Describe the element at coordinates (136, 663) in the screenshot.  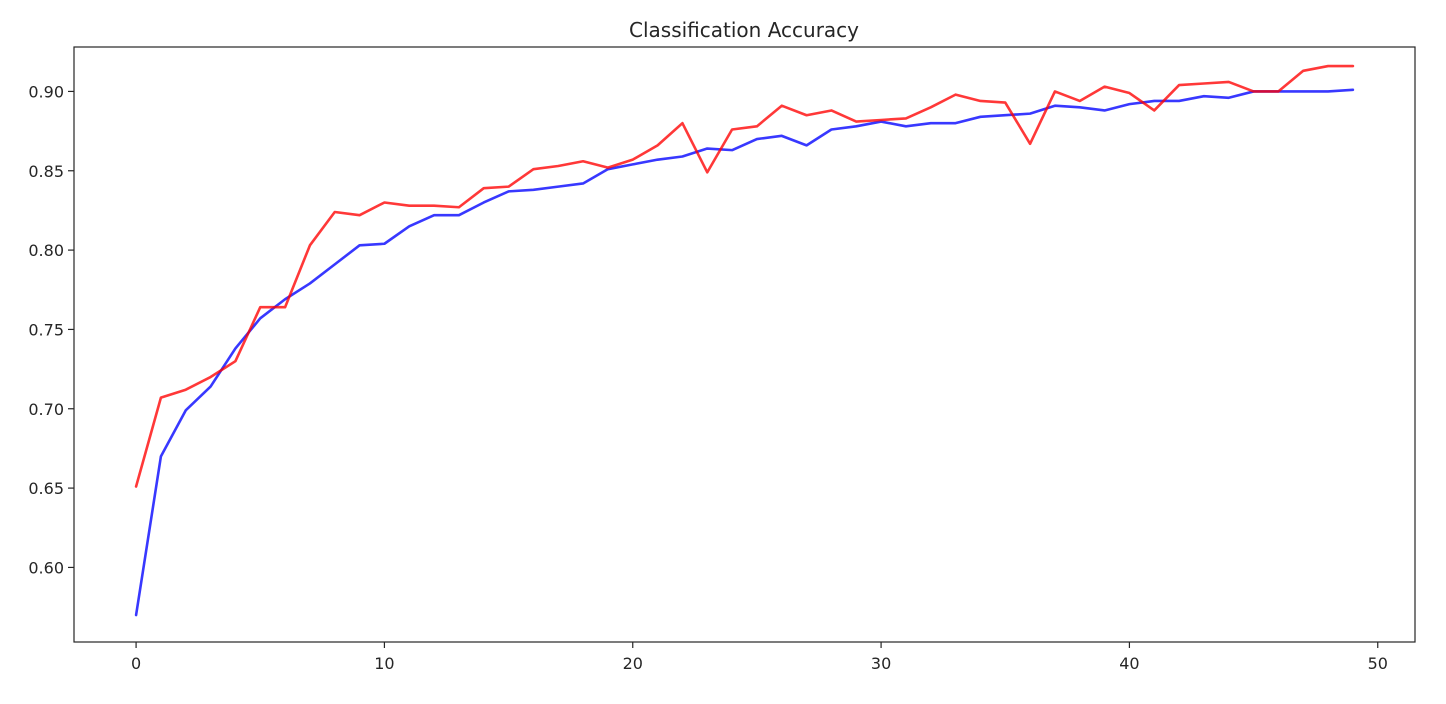
I see `x-tick-label: 0` at that location.